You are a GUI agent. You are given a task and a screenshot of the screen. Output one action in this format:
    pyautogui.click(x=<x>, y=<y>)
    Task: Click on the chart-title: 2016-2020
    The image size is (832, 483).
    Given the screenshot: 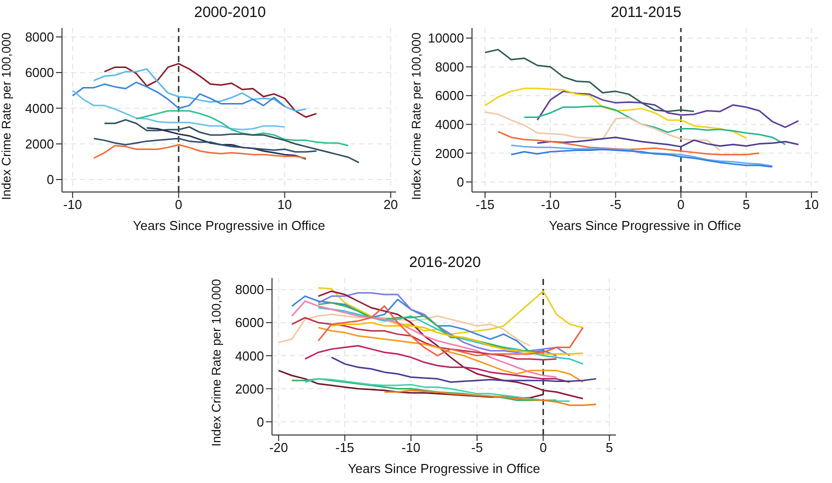 What is the action you would take?
    pyautogui.click(x=445, y=262)
    